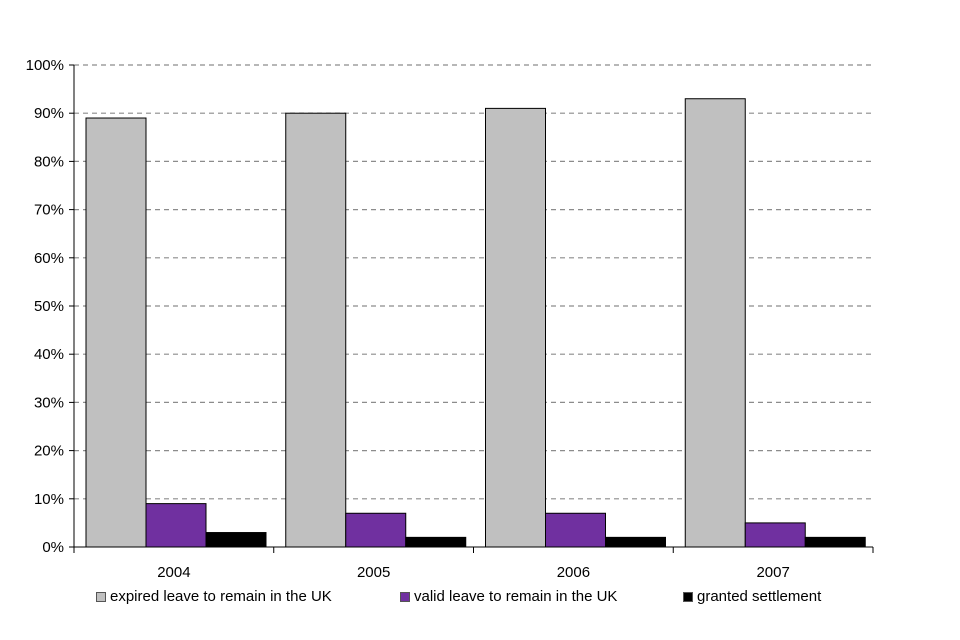 This screenshot has height=640, width=960. What do you see at coordinates (772, 572) in the screenshot?
I see `x-tick-label: 2007` at bounding box center [772, 572].